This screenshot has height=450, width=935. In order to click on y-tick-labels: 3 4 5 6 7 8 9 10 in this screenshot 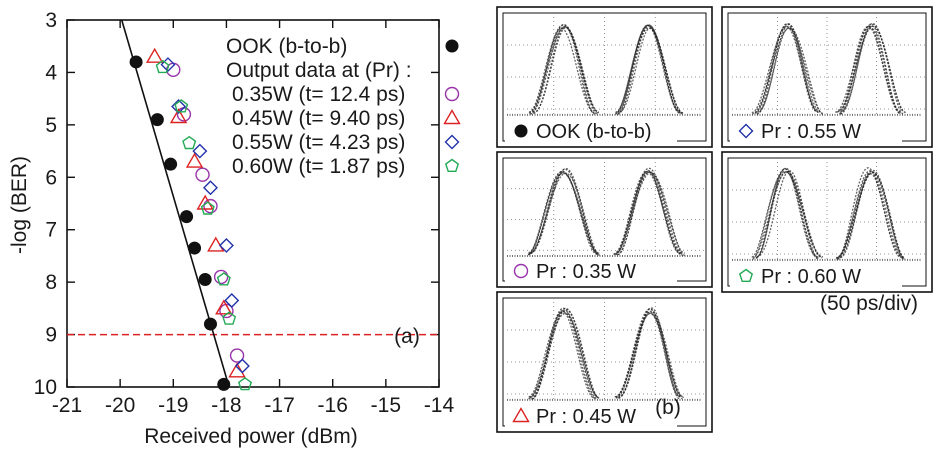, I will do `click(46, 204)`.